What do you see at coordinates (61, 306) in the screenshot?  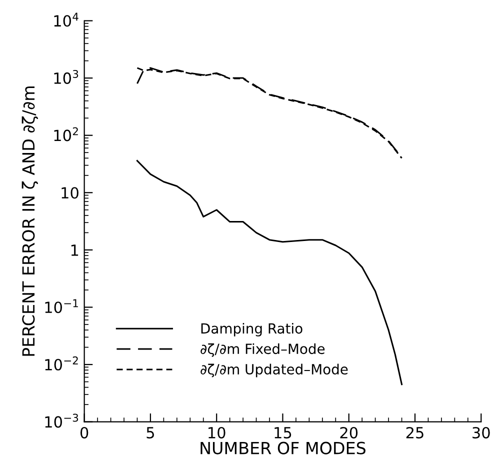 I see `y-tick-label: 10$^{−1}$` at bounding box center [61, 306].